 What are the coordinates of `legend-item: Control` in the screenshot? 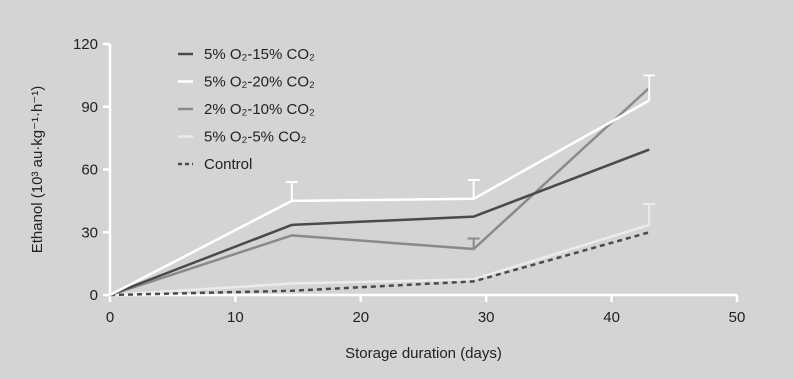 It's located at (215, 164).